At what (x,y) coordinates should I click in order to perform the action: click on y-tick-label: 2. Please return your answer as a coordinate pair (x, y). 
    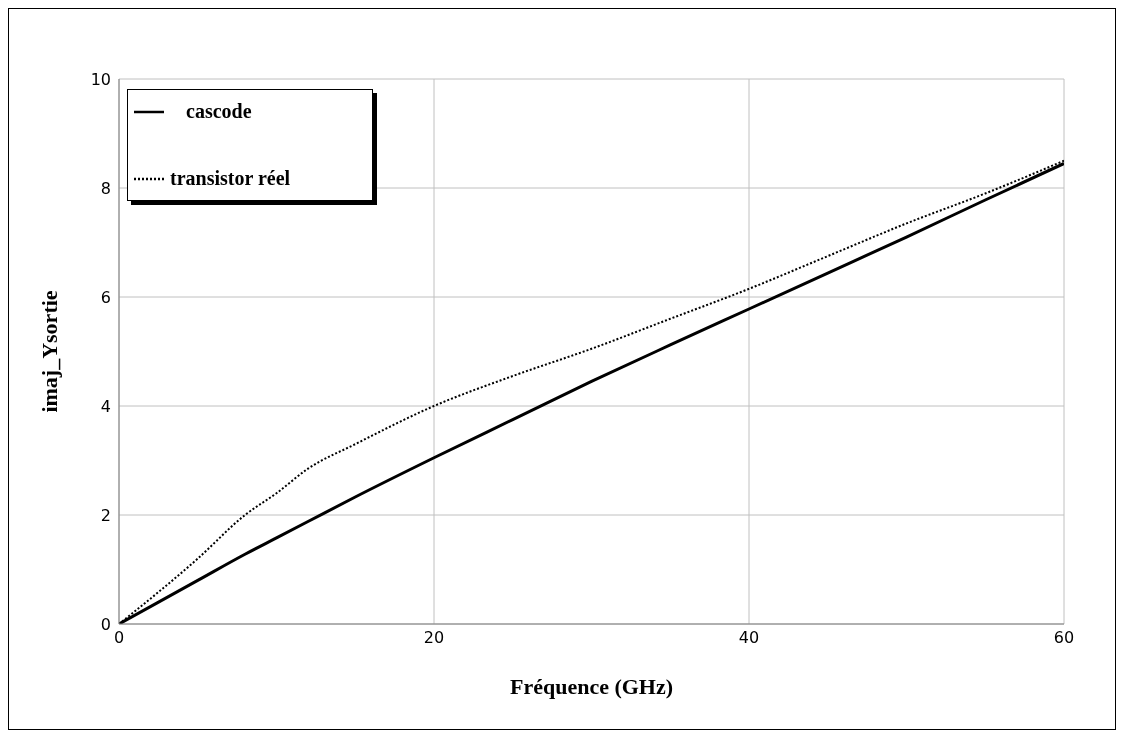
    Looking at the image, I should click on (105, 515).